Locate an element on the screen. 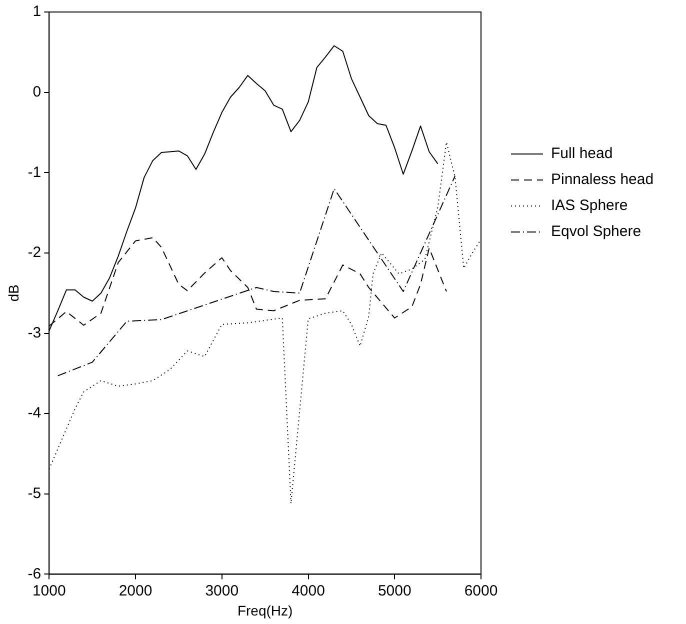 This screenshot has width=686, height=624. legend-label: IAS Sphere is located at coordinates (589, 205).